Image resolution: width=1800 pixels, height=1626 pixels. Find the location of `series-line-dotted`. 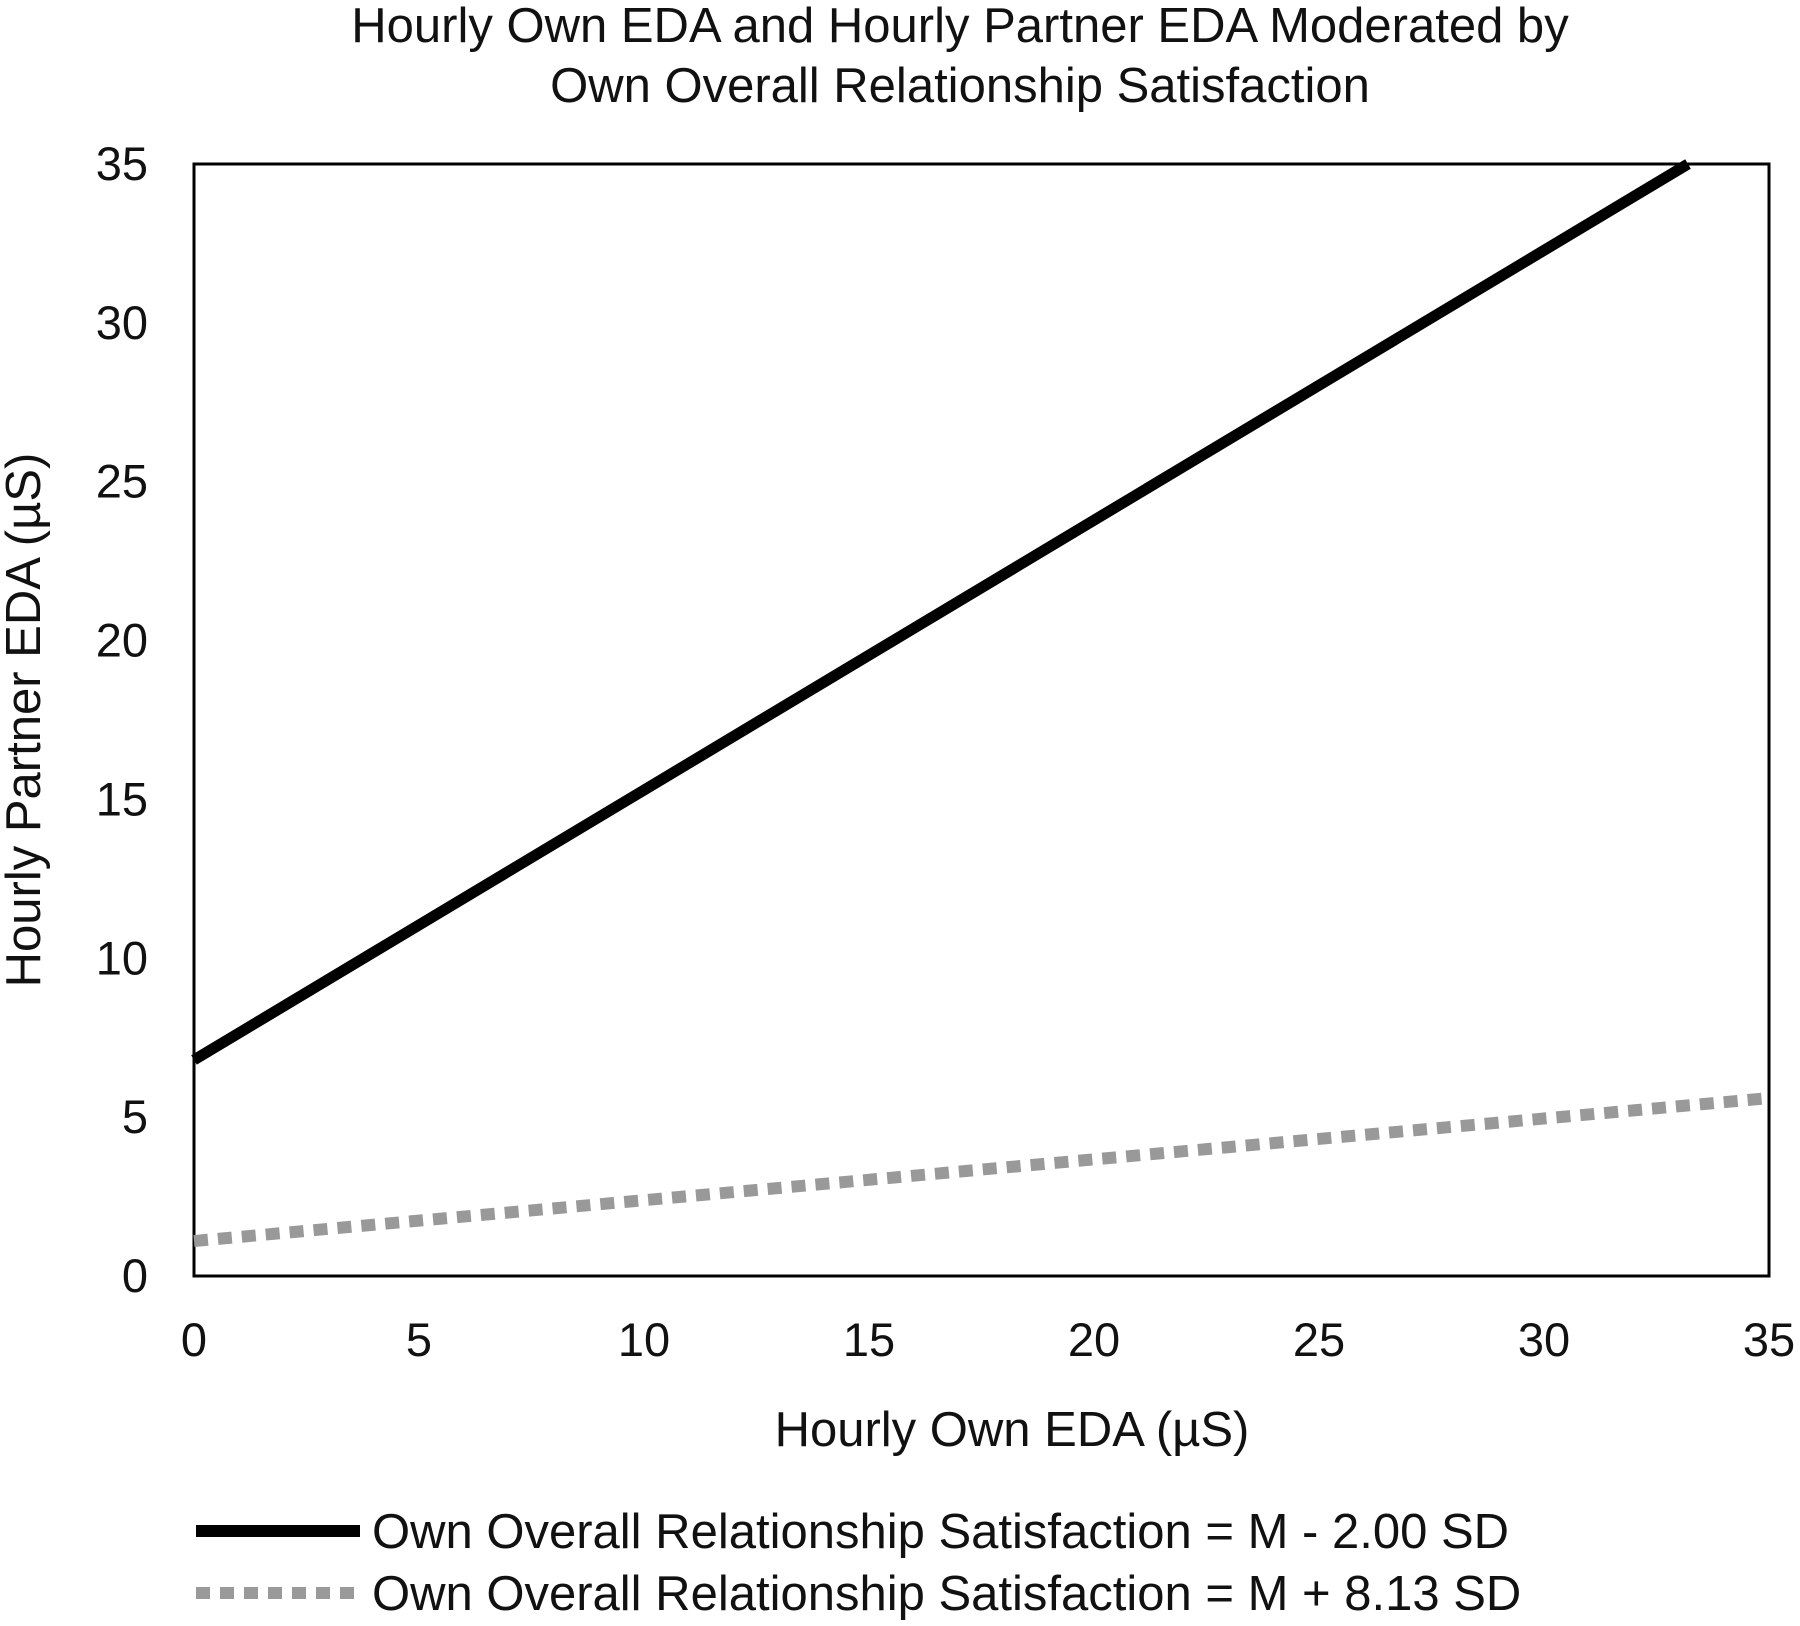

series-line-dotted is located at coordinates (981, 1170).